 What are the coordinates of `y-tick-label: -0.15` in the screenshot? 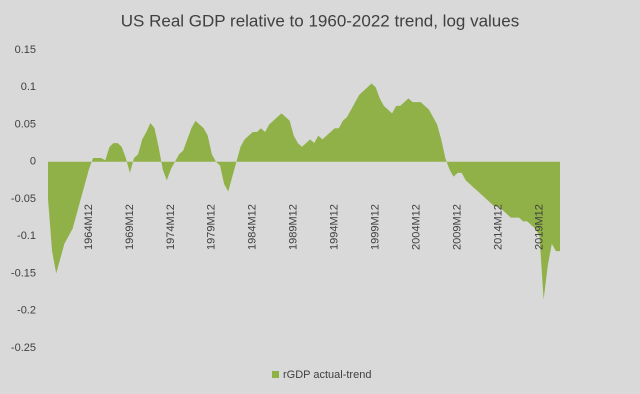 It's located at (23, 273).